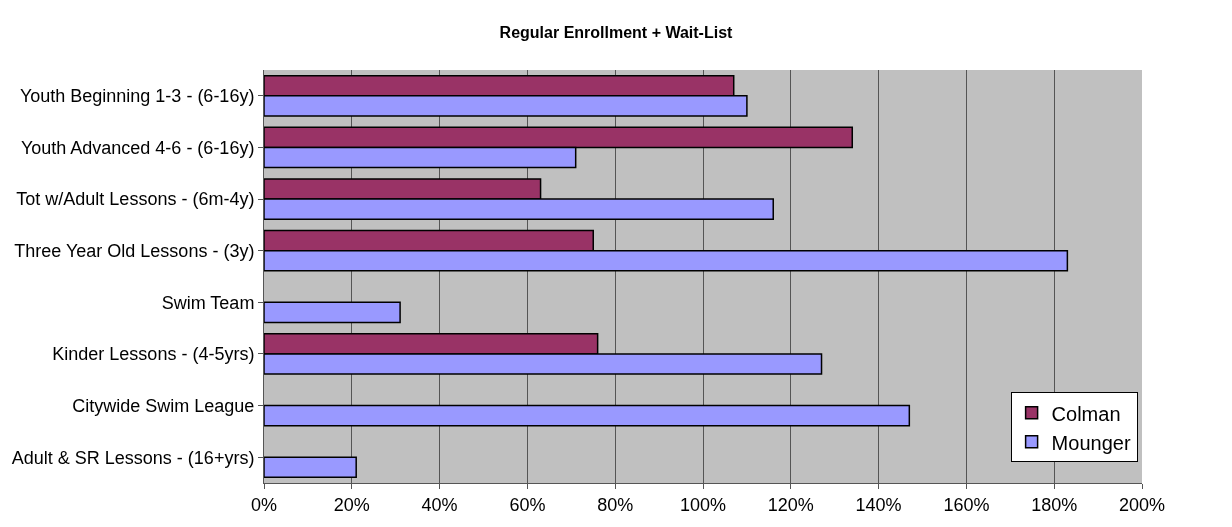 This screenshot has width=1232, height=527. Describe the element at coordinates (527, 504) in the screenshot. I see `x-tick-label: 60%` at that location.